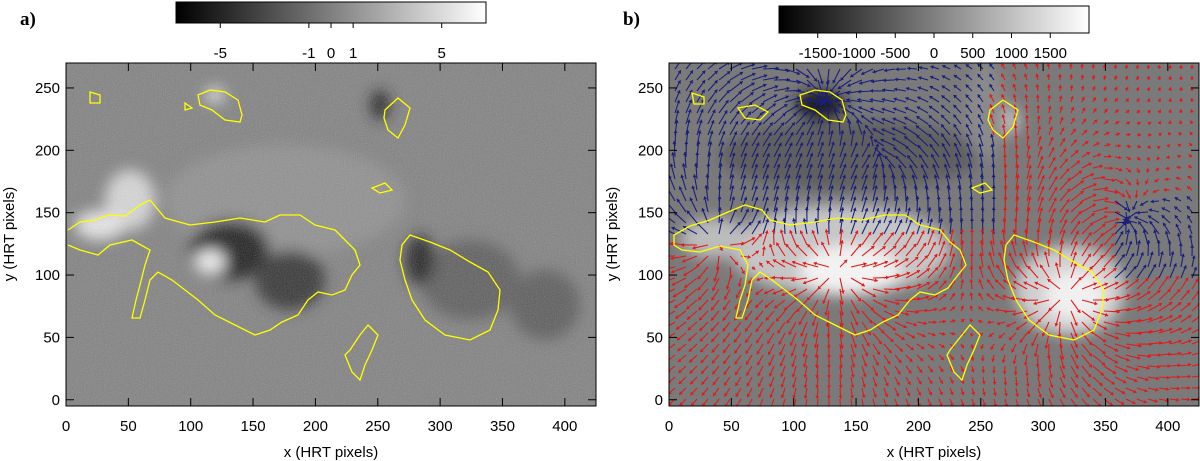  What do you see at coordinates (47, 150) in the screenshot?
I see `y-tick-label: 200` at bounding box center [47, 150].